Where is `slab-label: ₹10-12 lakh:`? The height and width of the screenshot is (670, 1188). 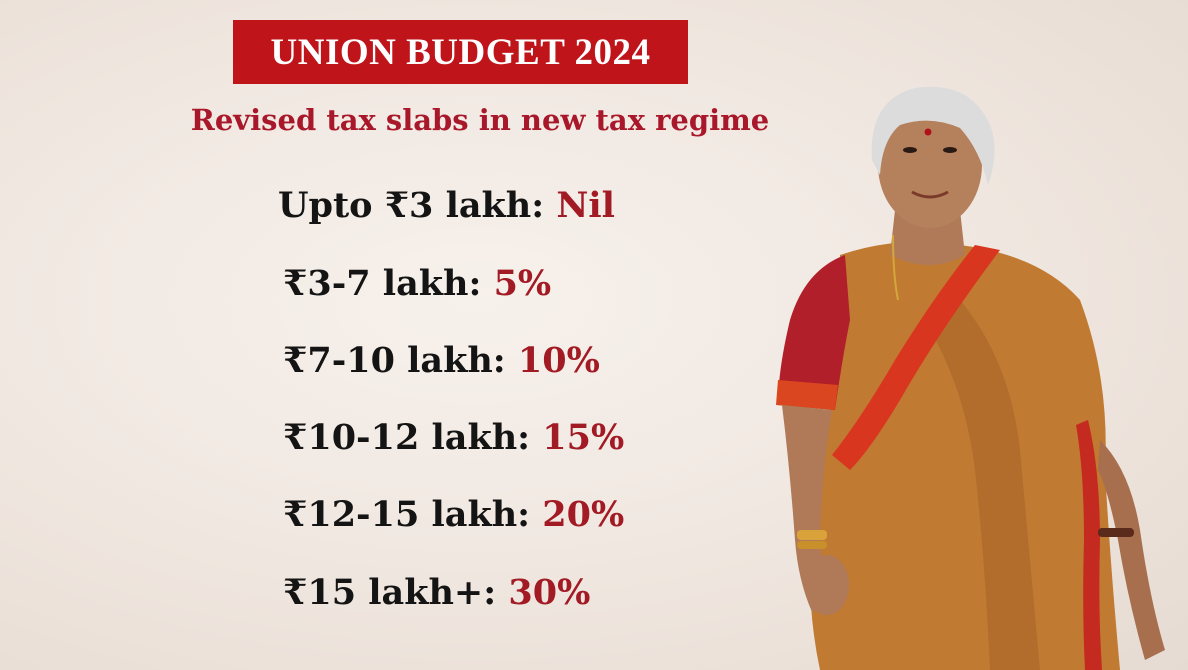
slab-label: ₹10-12 lakh: is located at coordinates (407, 437).